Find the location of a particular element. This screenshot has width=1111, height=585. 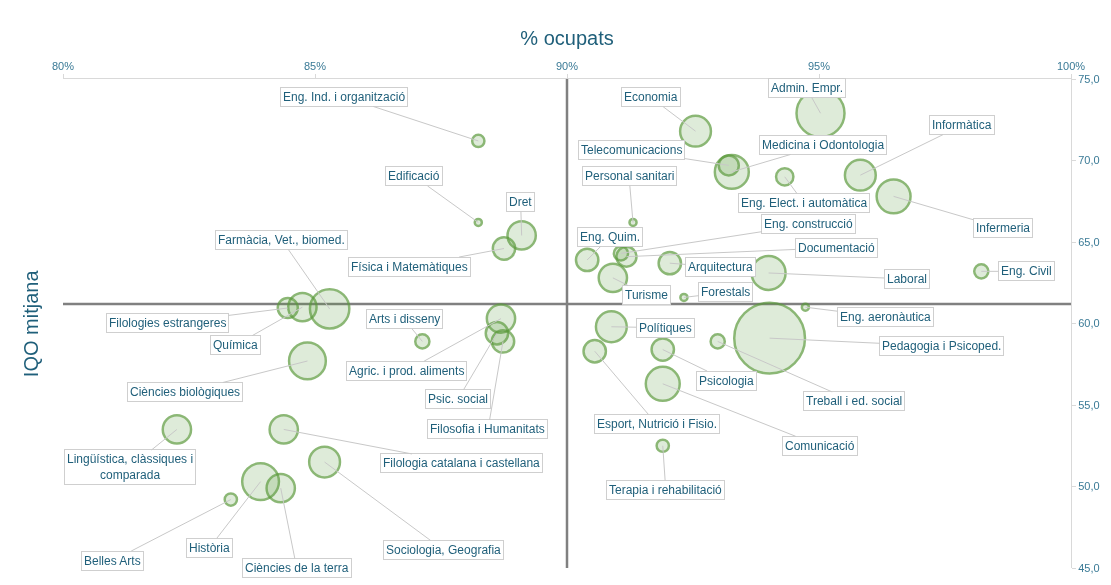

annotation: Terapia i rehabilitació is located at coordinates (666, 490).